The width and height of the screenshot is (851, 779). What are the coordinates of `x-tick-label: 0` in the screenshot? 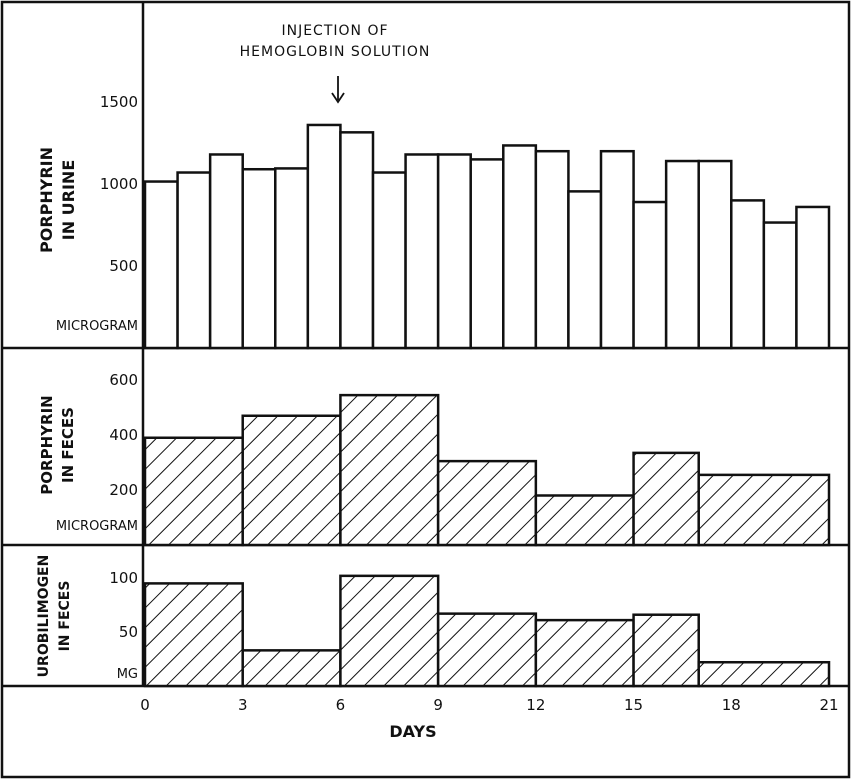 It's located at (145, 705).